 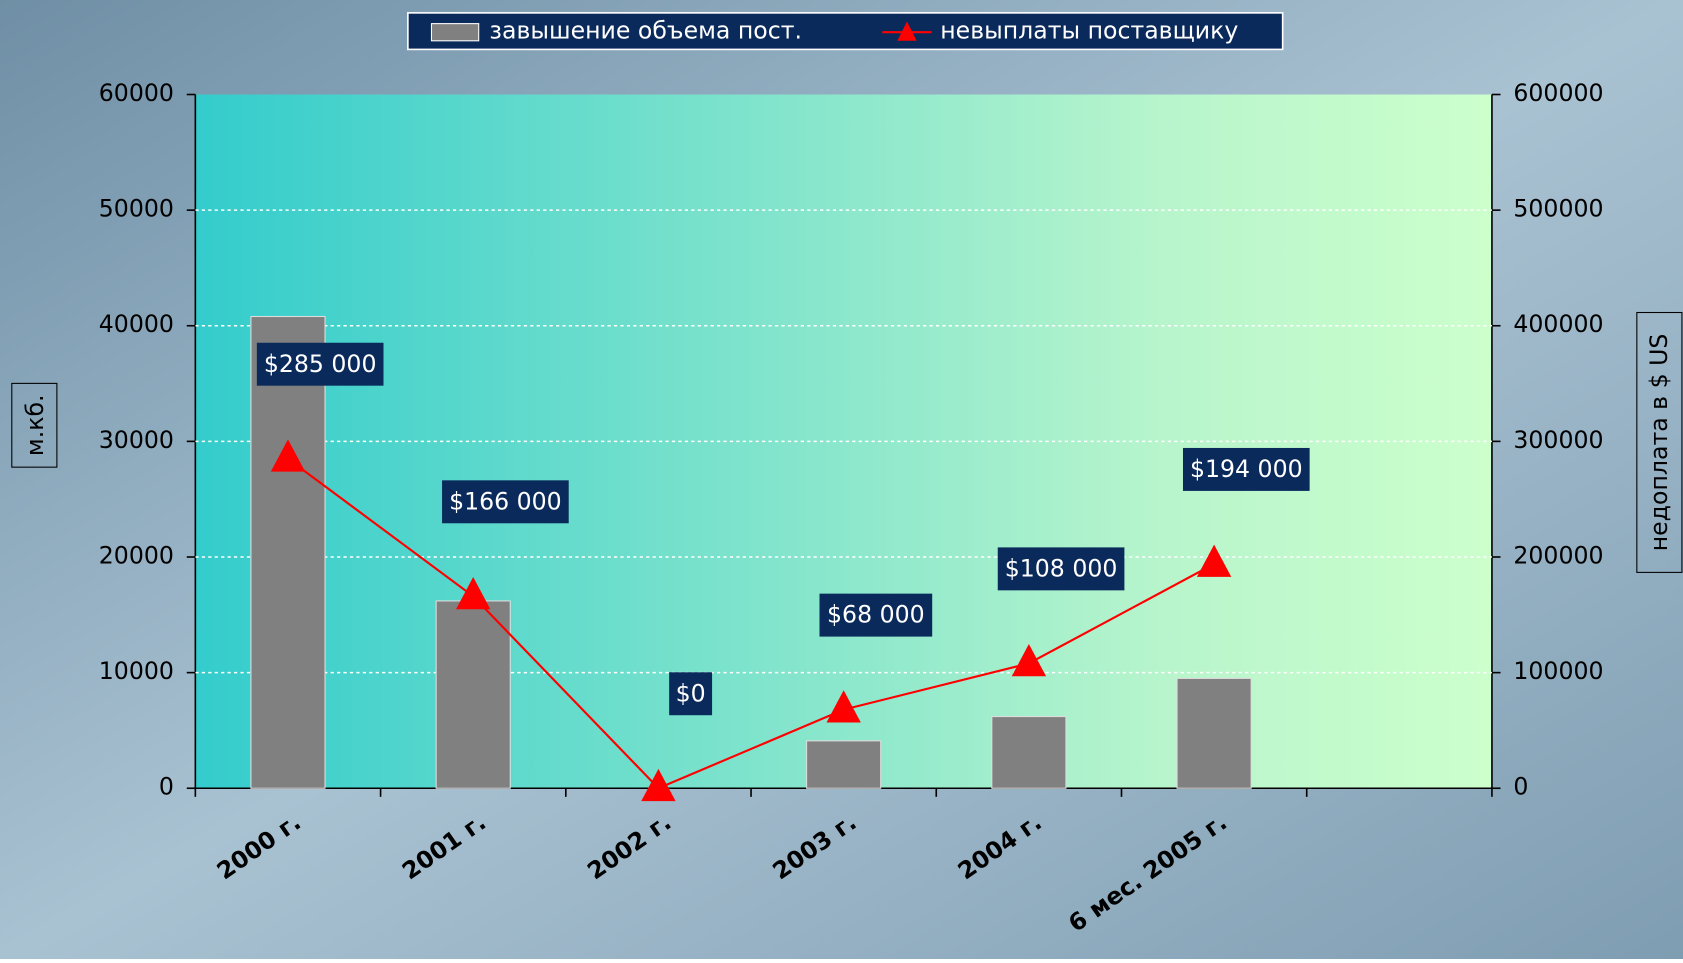 I want to click on y2-tick-label: 300000, so click(x=1558, y=440).